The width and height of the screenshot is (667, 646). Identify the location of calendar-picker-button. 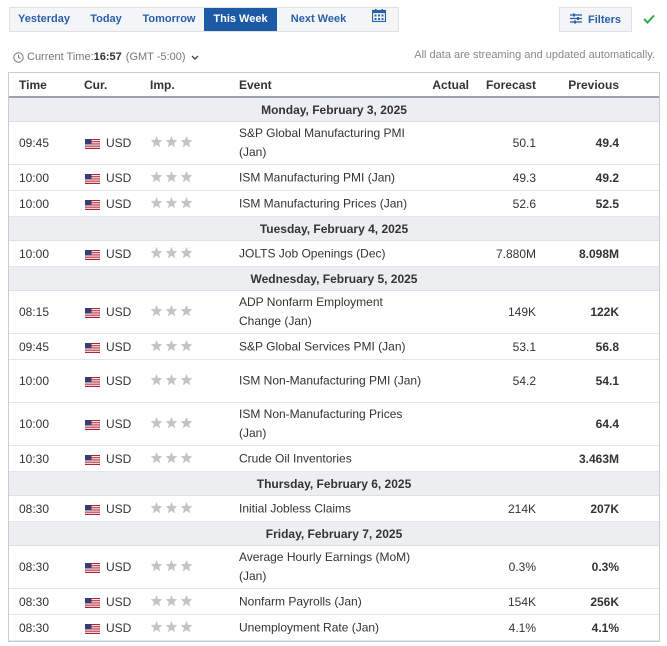
(379, 19).